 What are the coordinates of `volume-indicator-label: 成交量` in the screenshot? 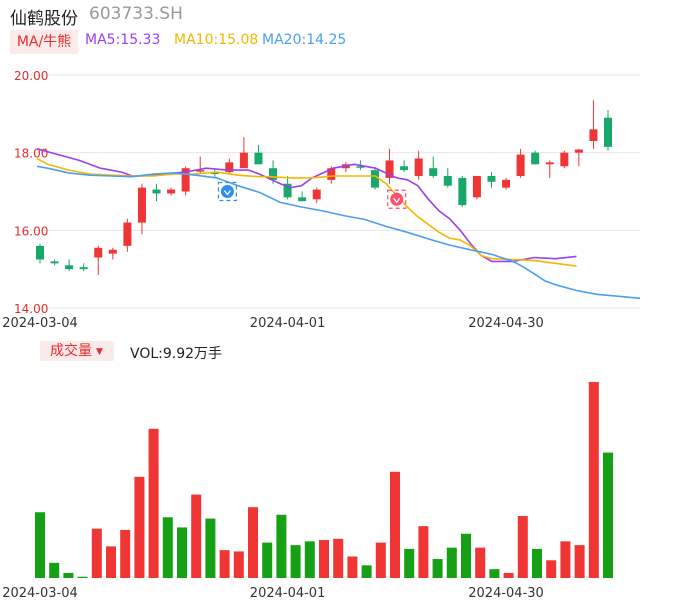 It's located at (71, 351).